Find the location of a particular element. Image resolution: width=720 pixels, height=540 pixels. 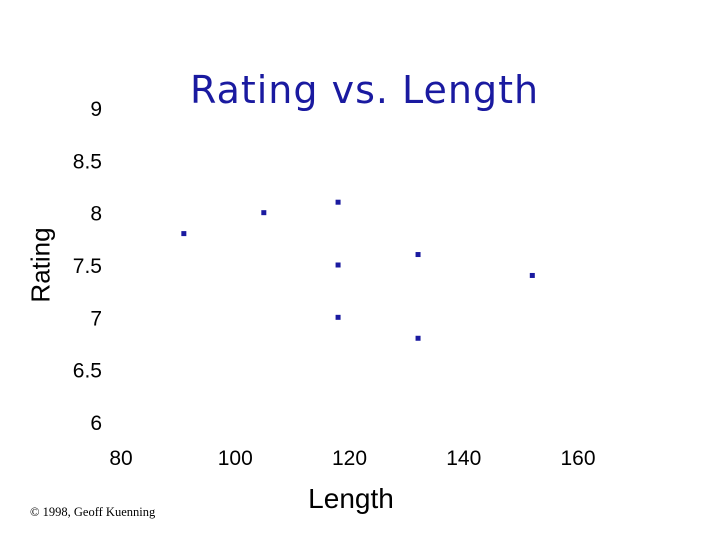

y-tick-label: 8.5 is located at coordinates (87, 161).